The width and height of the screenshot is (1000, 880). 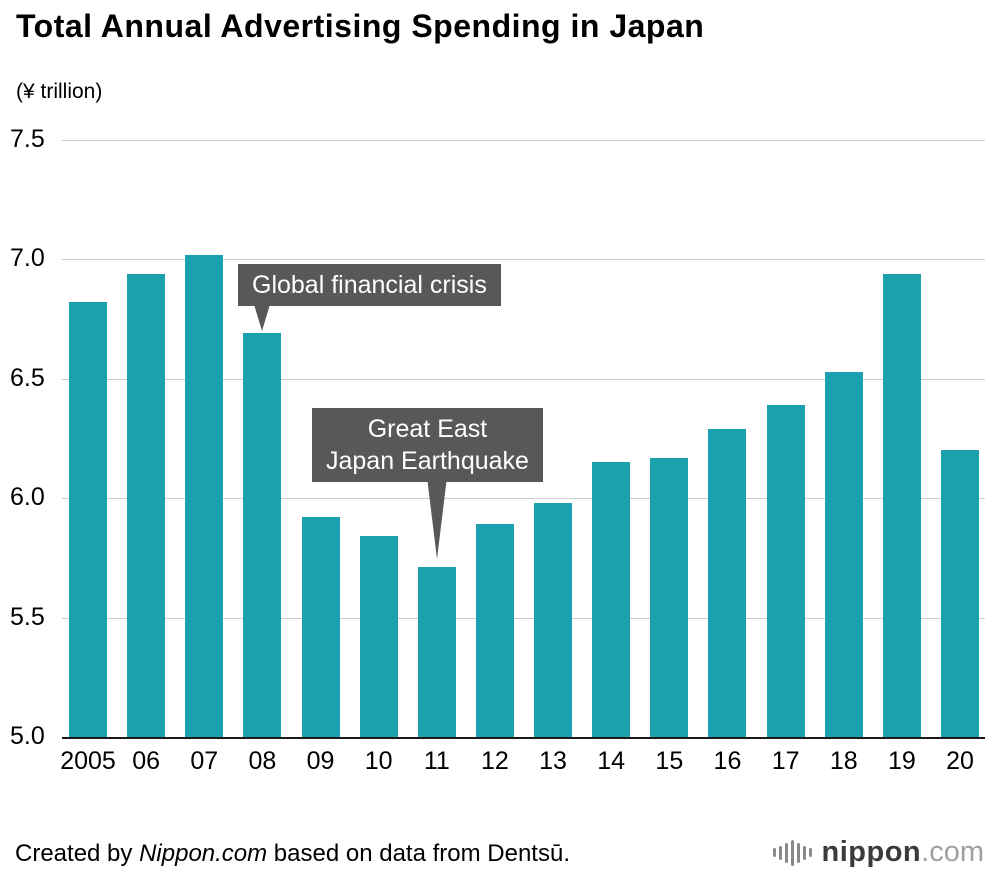 I want to click on x-axis-tick-label: 14, so click(x=611, y=761).